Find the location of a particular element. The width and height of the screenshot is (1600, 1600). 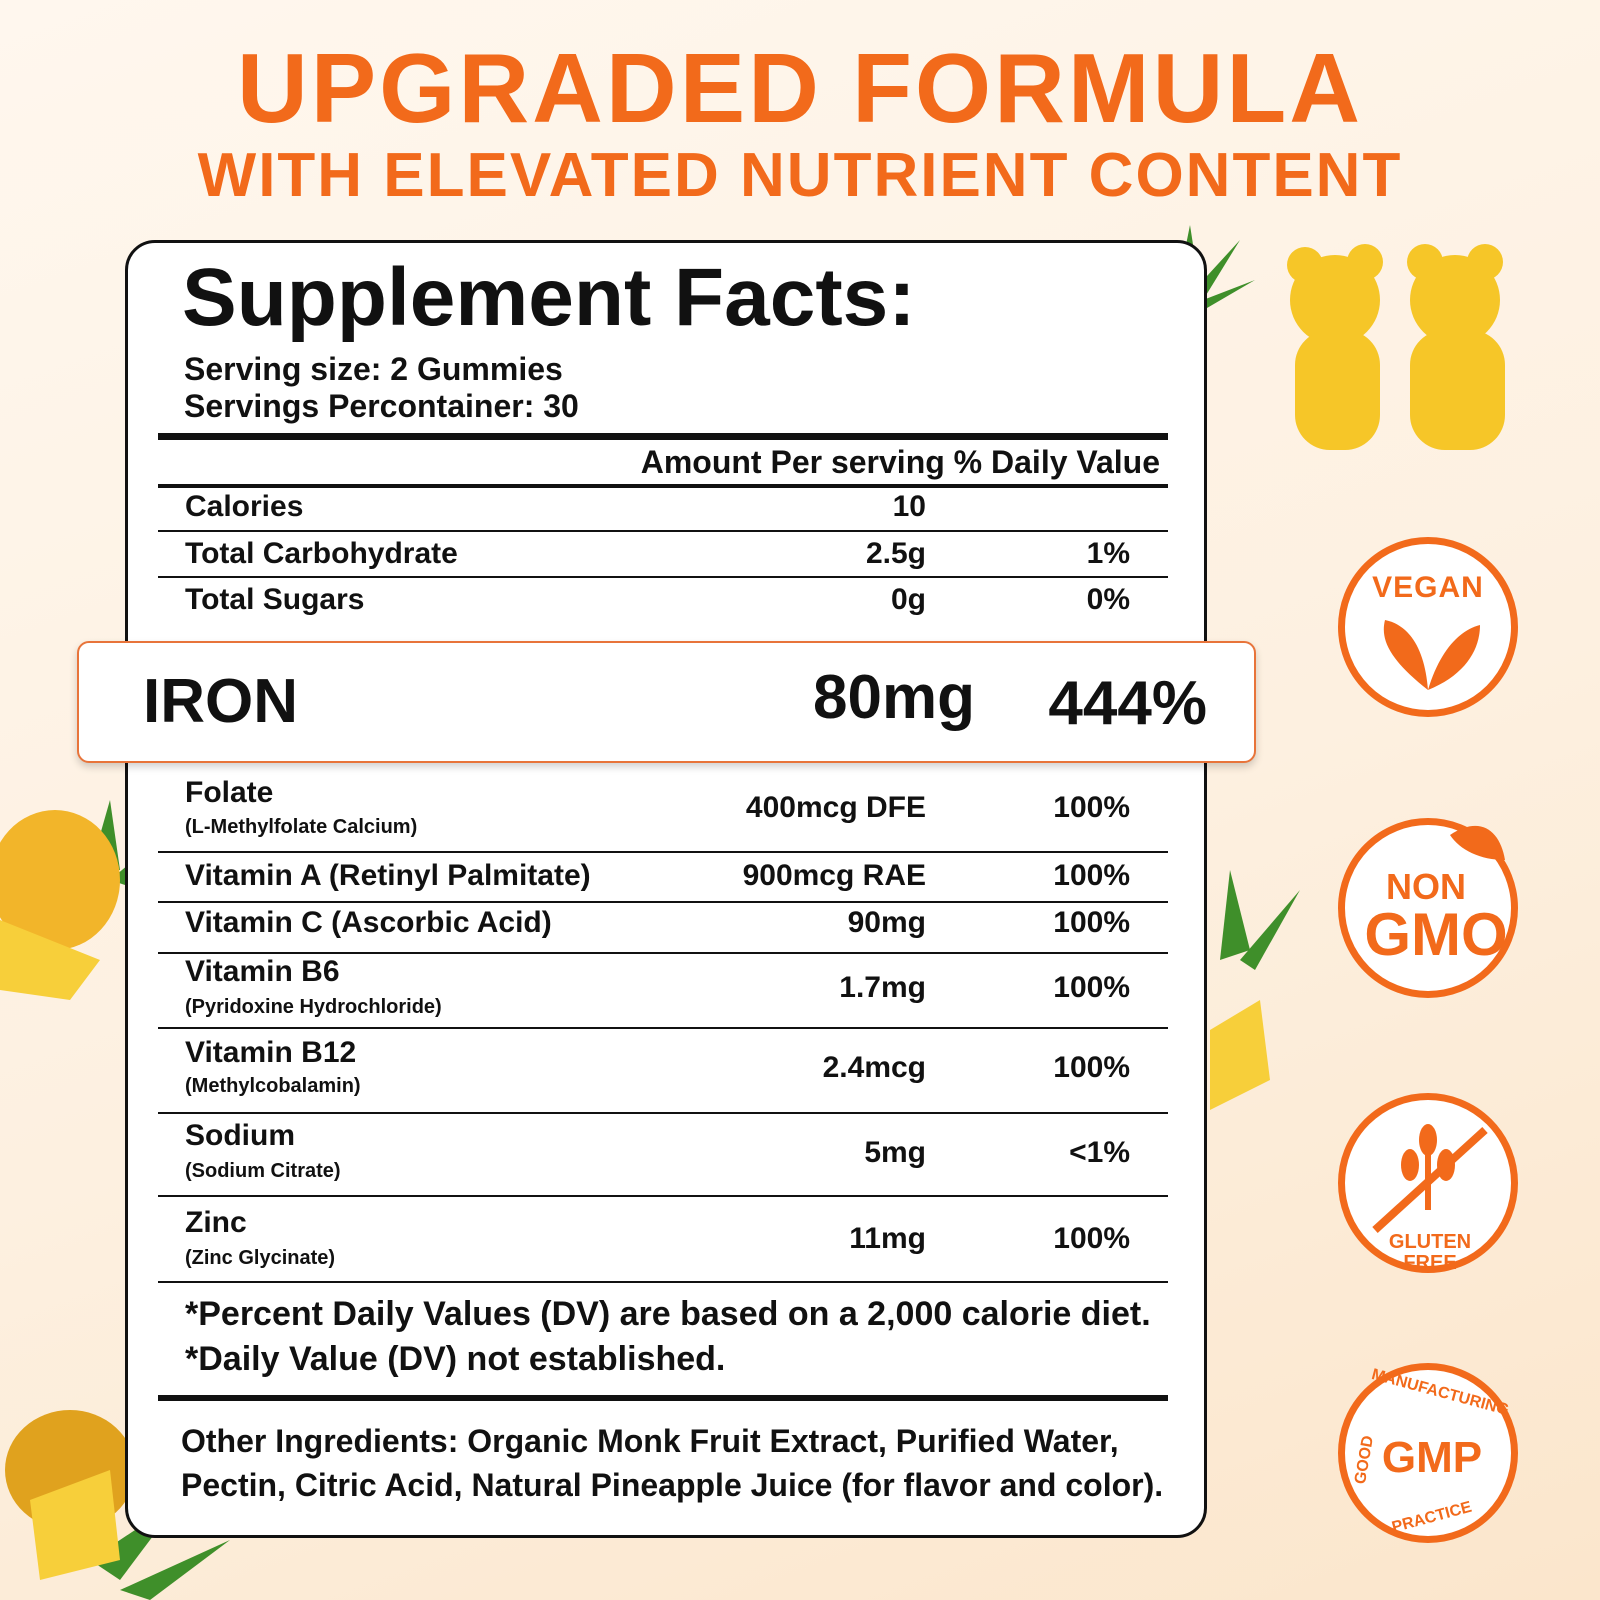

iron-dv: 444% is located at coordinates (1127, 703).